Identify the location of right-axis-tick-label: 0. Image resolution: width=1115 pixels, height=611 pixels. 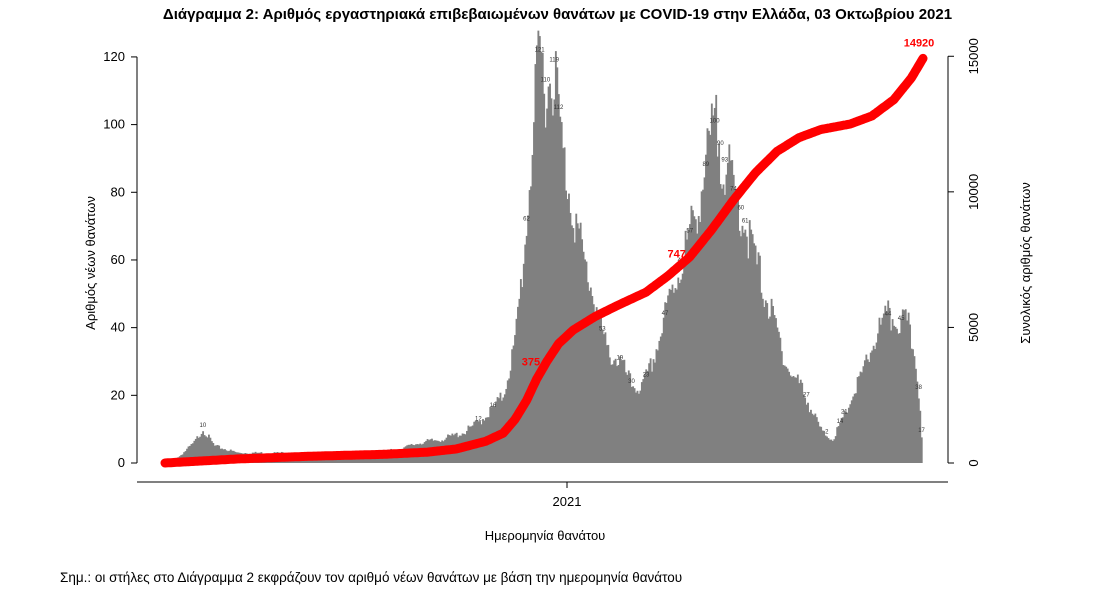
(973, 462).